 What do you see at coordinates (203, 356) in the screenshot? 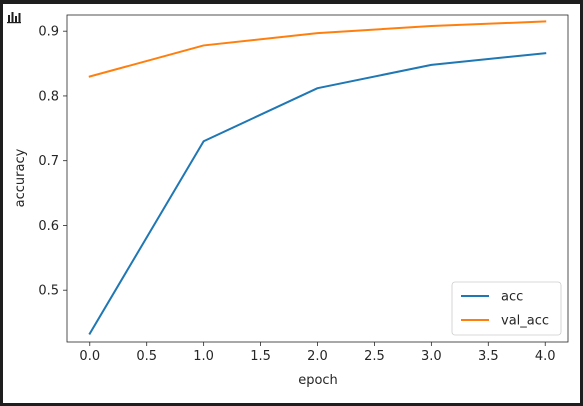
I see `x-tick-label: 1.0` at bounding box center [203, 356].